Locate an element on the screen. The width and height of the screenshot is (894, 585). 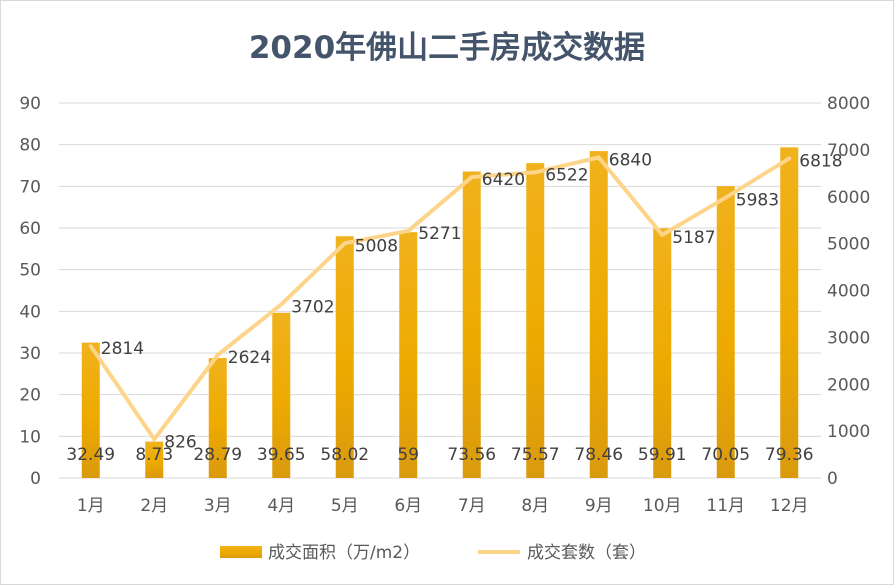
legend-bar-label: 成交面积（万/m2） is located at coordinates (344, 553).